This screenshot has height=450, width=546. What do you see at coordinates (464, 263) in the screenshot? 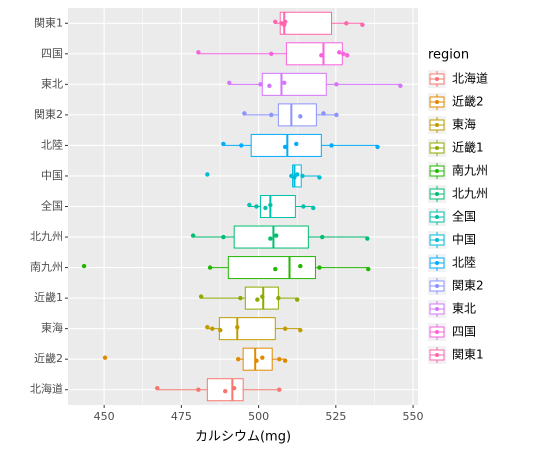
I see `legend-label: 北陸` at bounding box center [464, 263].